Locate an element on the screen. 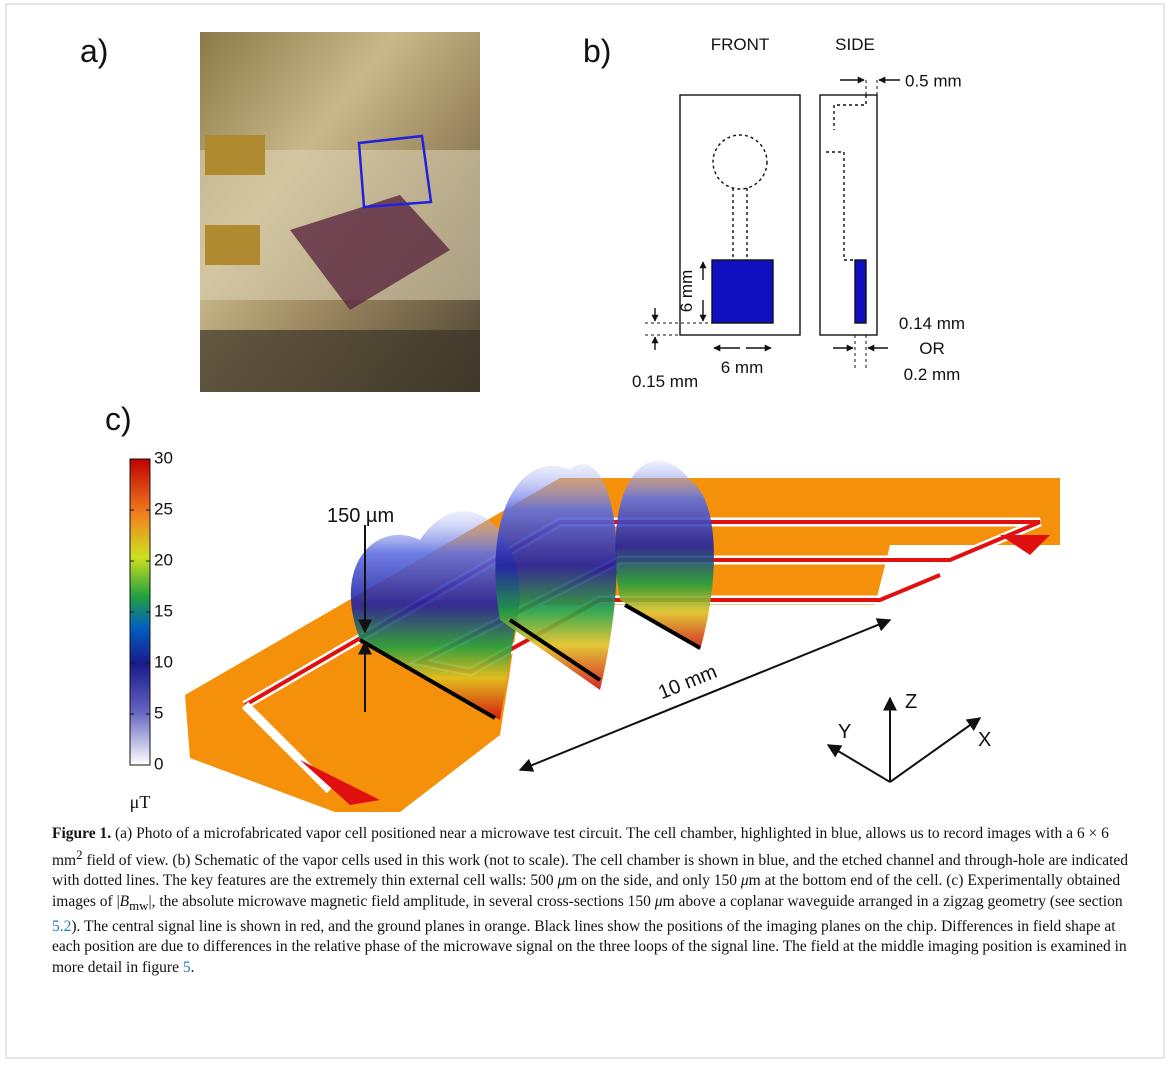  annotation: 150 µm is located at coordinates (360, 516).